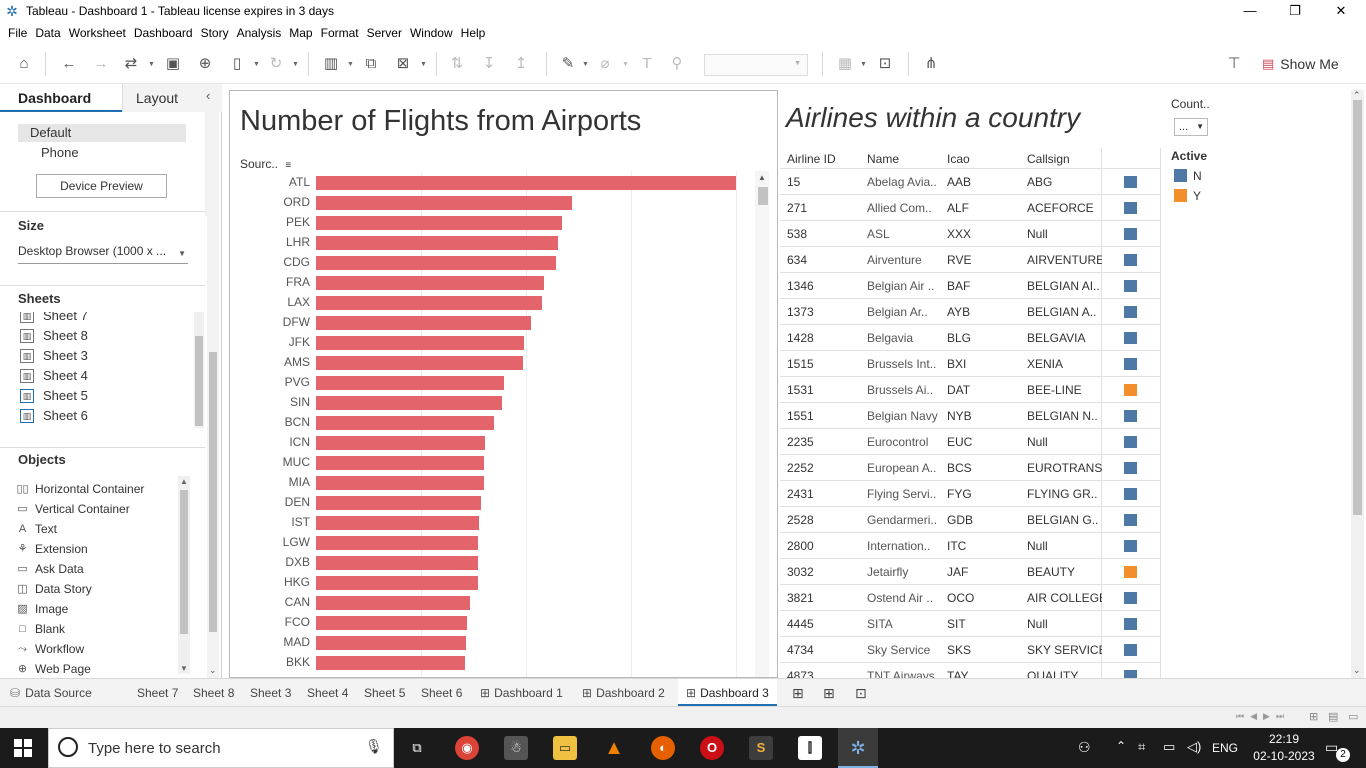 This screenshot has width=1366, height=768. I want to click on save-icon: ▣, so click(173, 63).